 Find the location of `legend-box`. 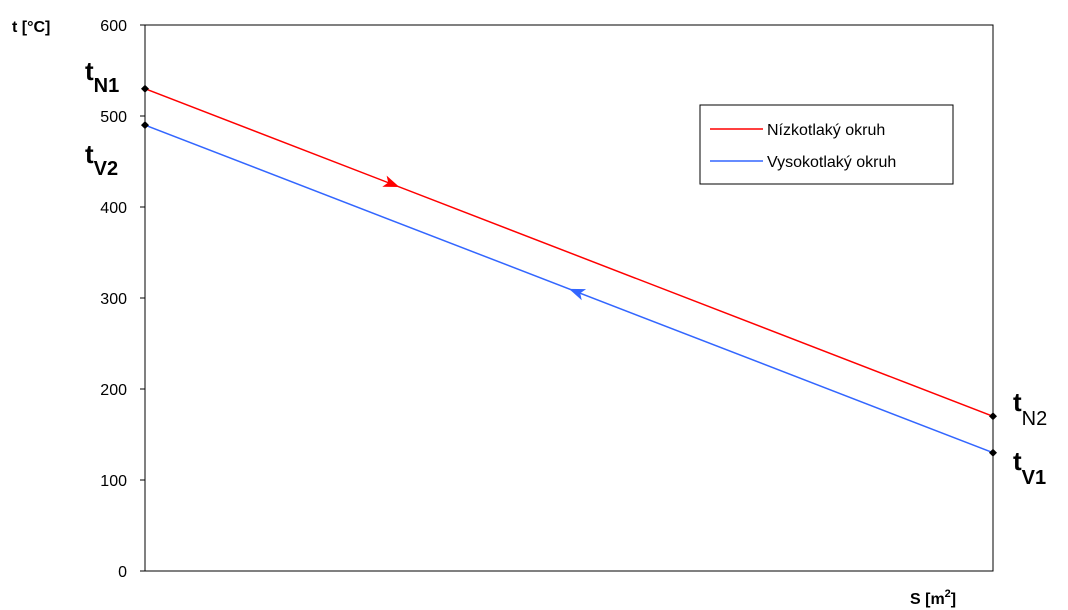

legend-box is located at coordinates (826, 144).